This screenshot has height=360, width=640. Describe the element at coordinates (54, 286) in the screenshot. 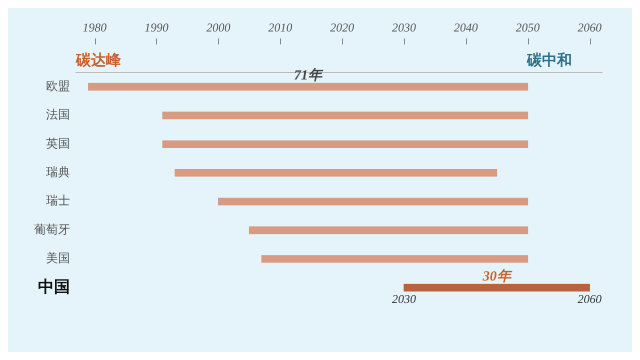

I see `y-tick-label: 中国` at that location.